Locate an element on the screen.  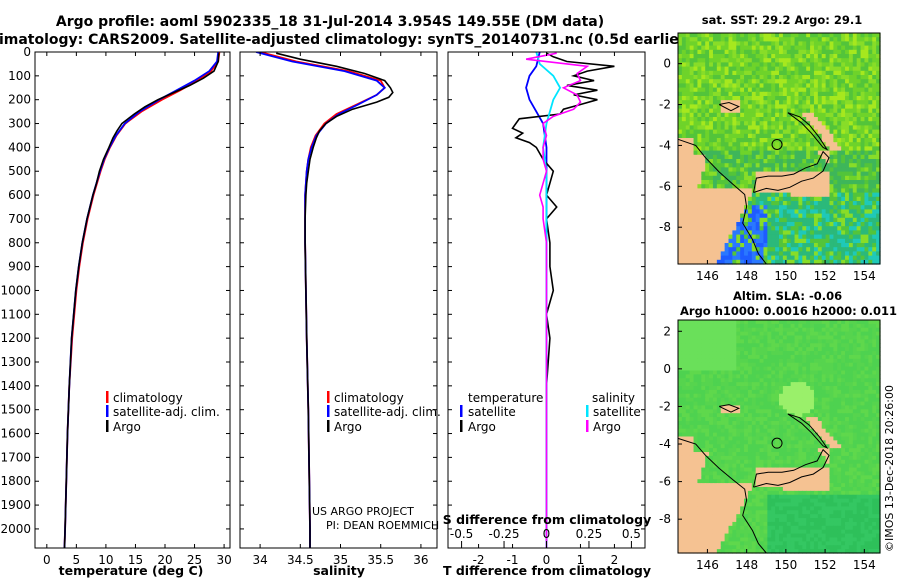
x-tick-label: -1 is located at coordinates (513, 560).